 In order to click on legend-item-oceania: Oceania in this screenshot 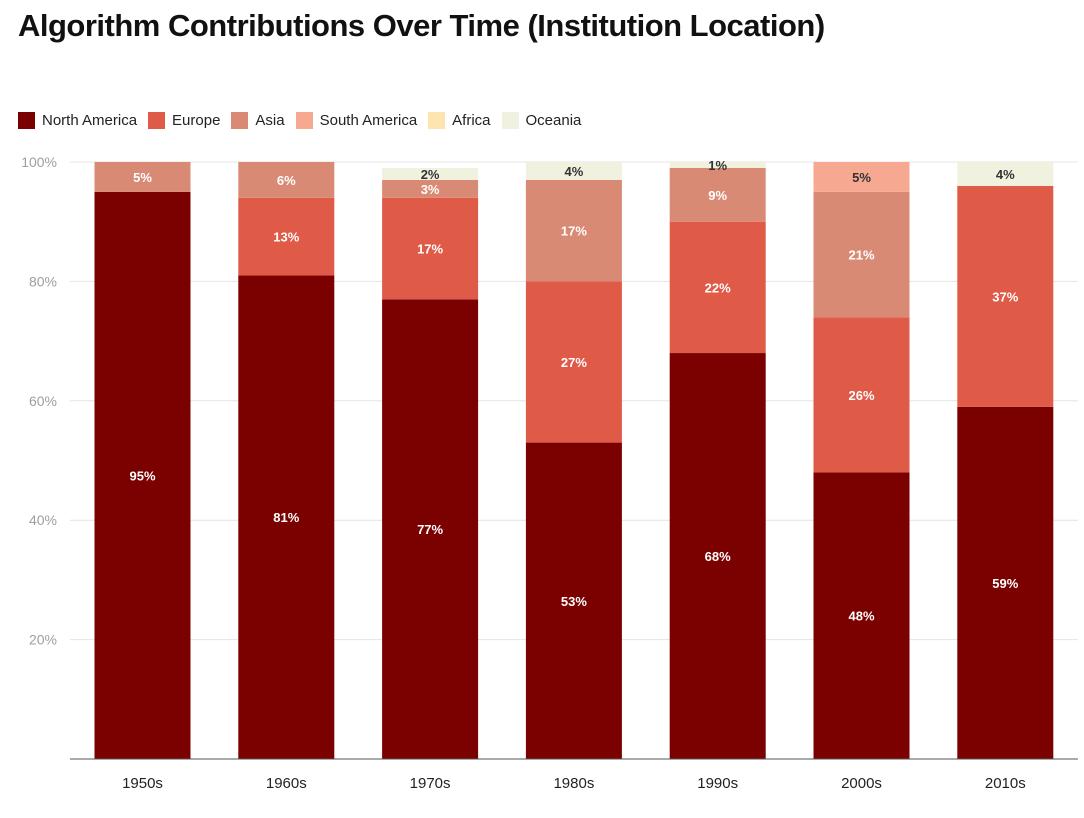, I will do `click(541, 120)`.